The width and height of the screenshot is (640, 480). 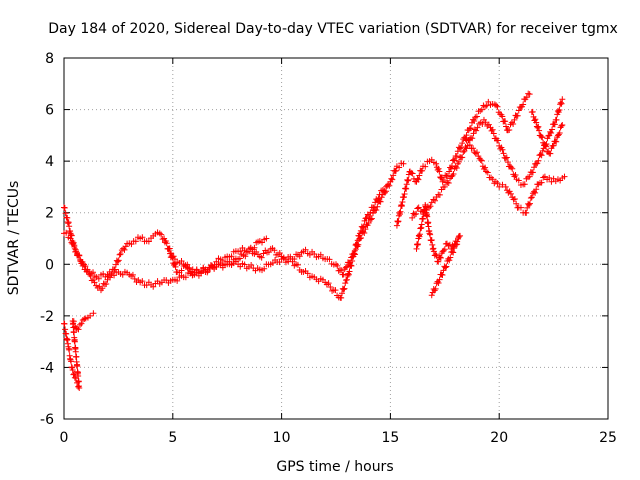 What do you see at coordinates (499, 438) in the screenshot?
I see `x-tick-label: 20` at bounding box center [499, 438].